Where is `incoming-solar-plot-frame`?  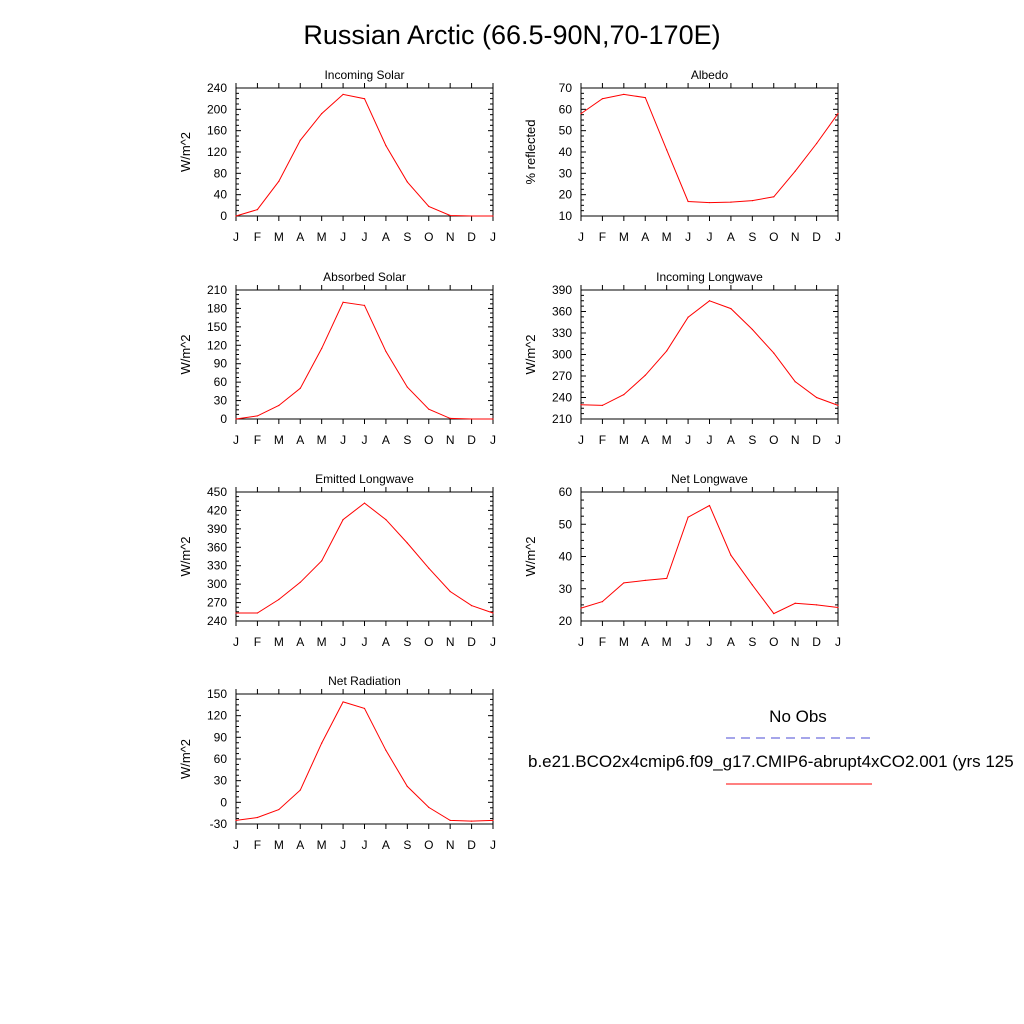 incoming-solar-plot-frame is located at coordinates (364, 152).